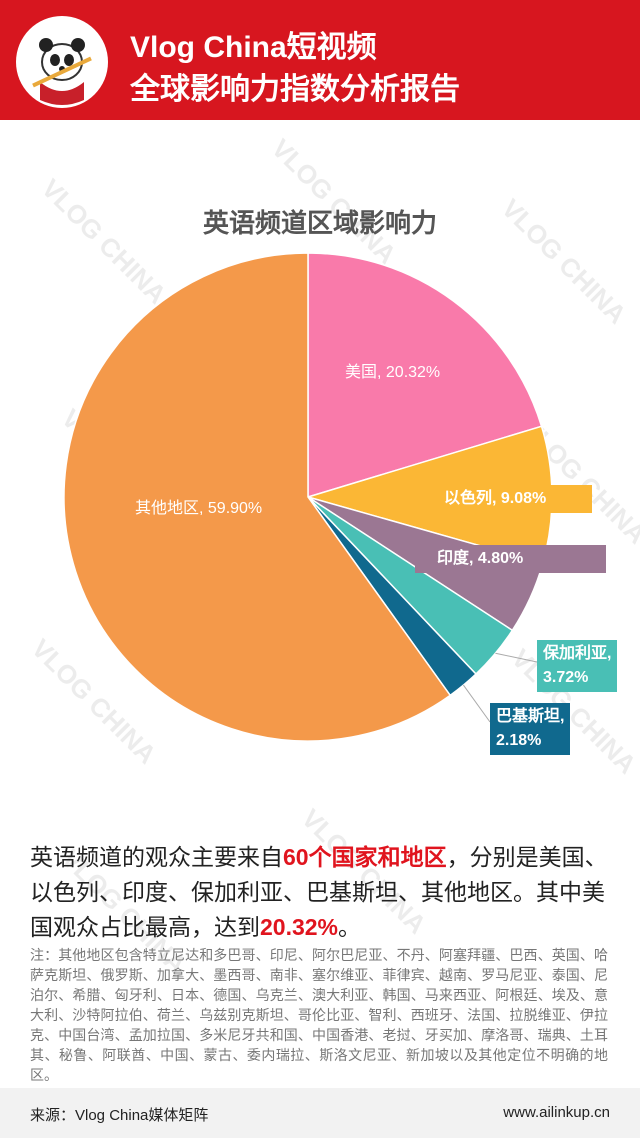 Image resolution: width=640 pixels, height=1138 pixels. What do you see at coordinates (350, 927) in the screenshot?
I see `description-text: 。` at bounding box center [350, 927].